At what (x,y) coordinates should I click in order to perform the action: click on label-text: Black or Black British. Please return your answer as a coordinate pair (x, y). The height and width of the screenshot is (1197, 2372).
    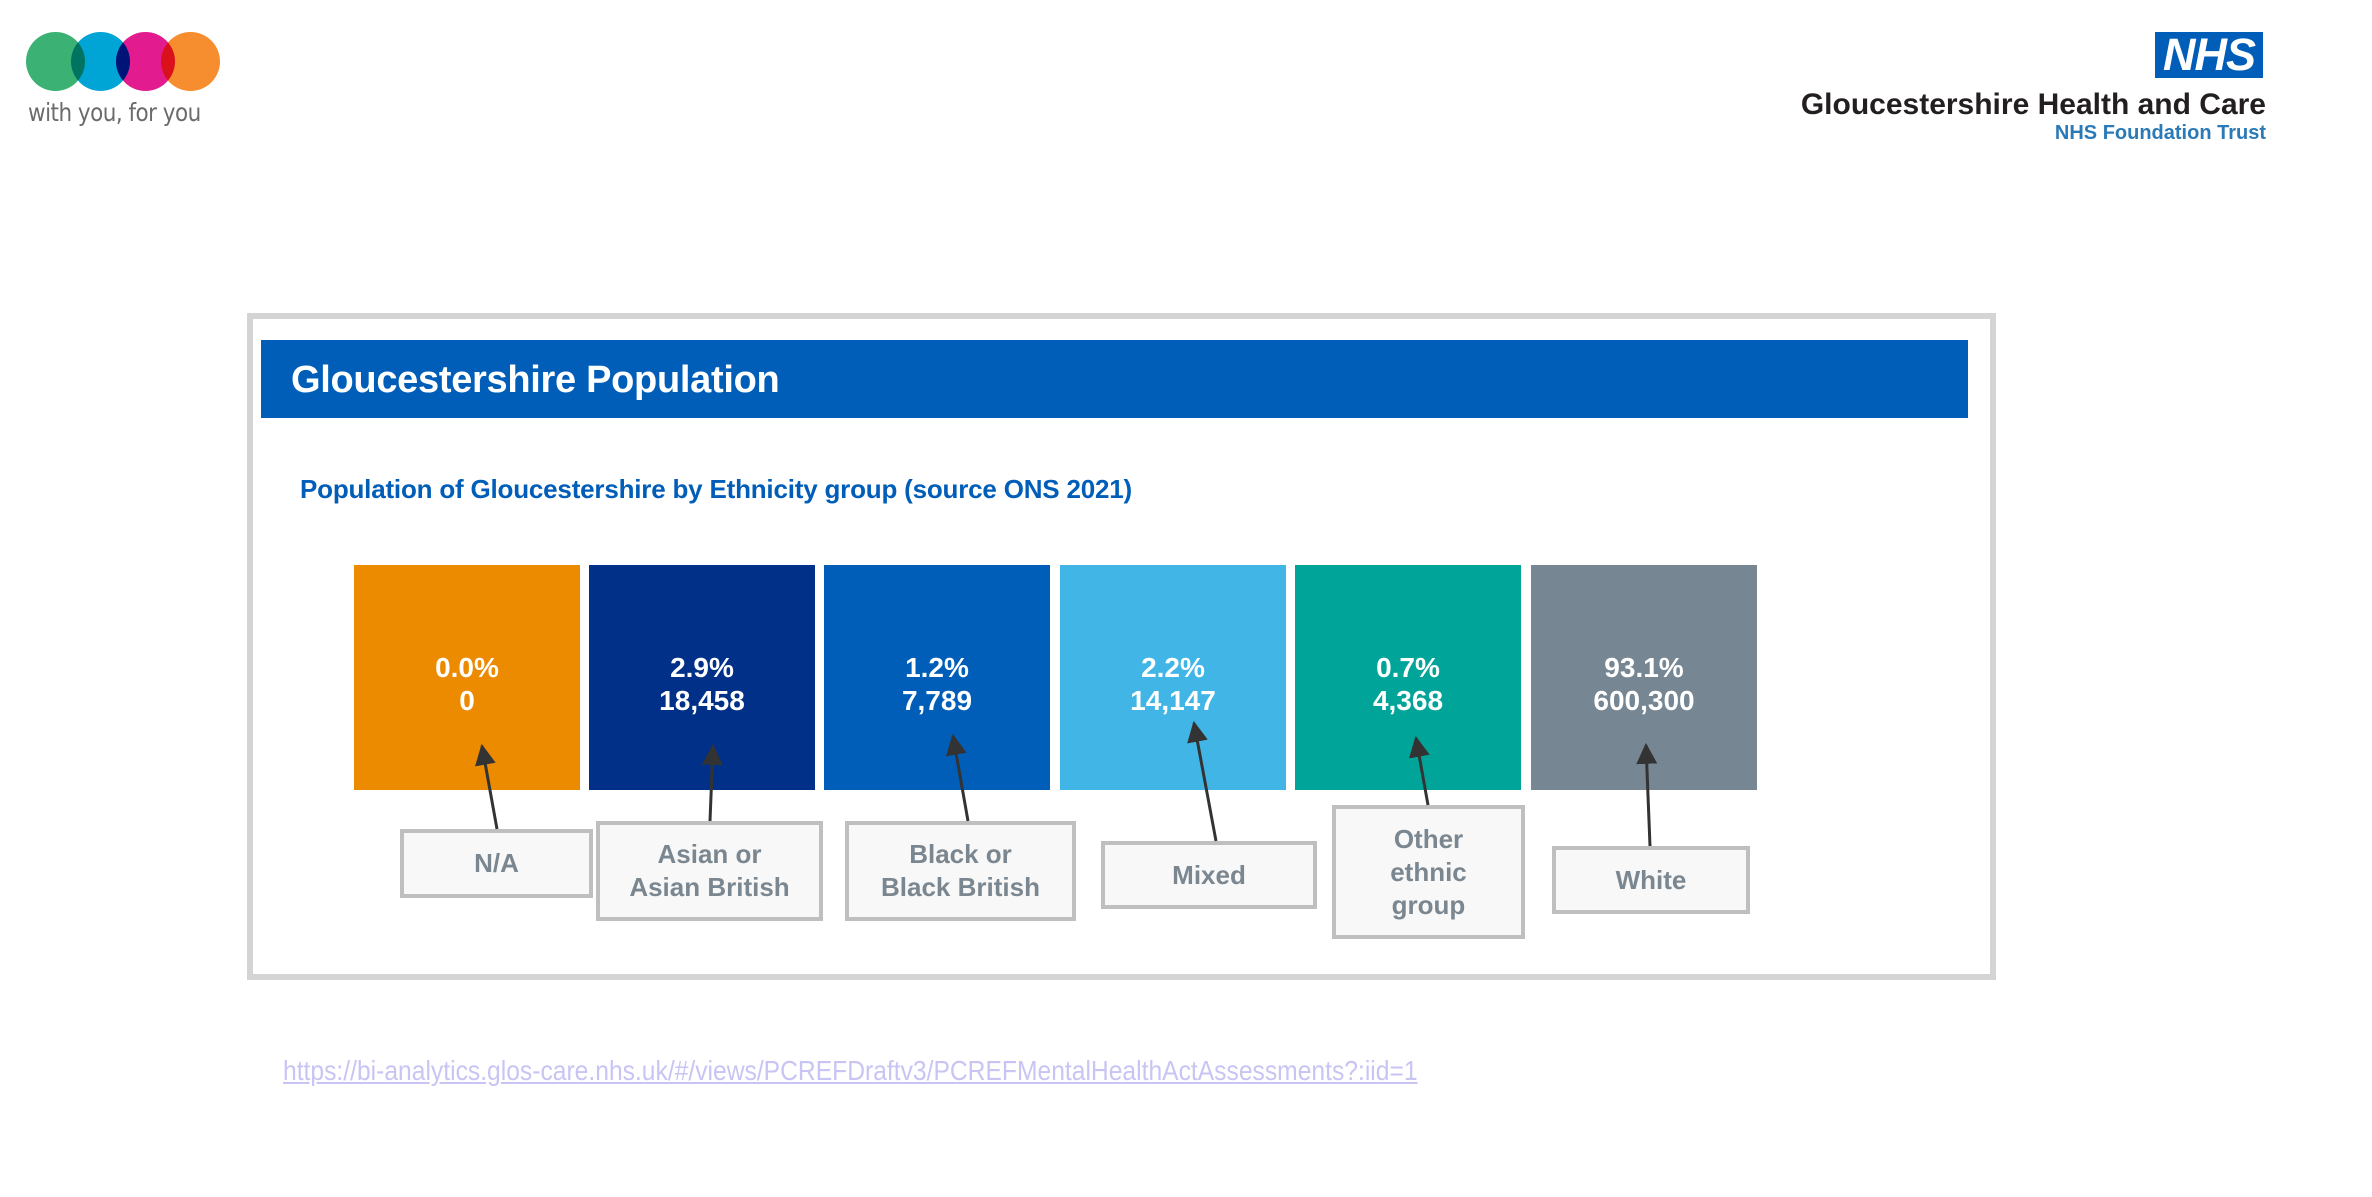
    Looking at the image, I should click on (960, 871).